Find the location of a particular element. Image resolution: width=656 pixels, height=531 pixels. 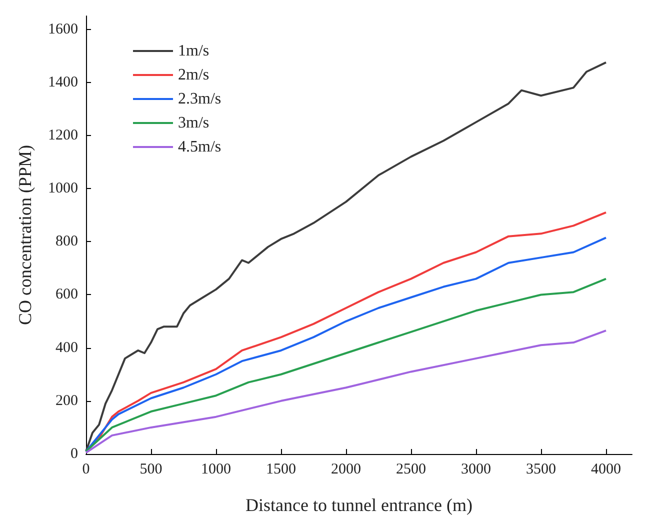

y-tick-label: 1200 is located at coordinates (63, 135).